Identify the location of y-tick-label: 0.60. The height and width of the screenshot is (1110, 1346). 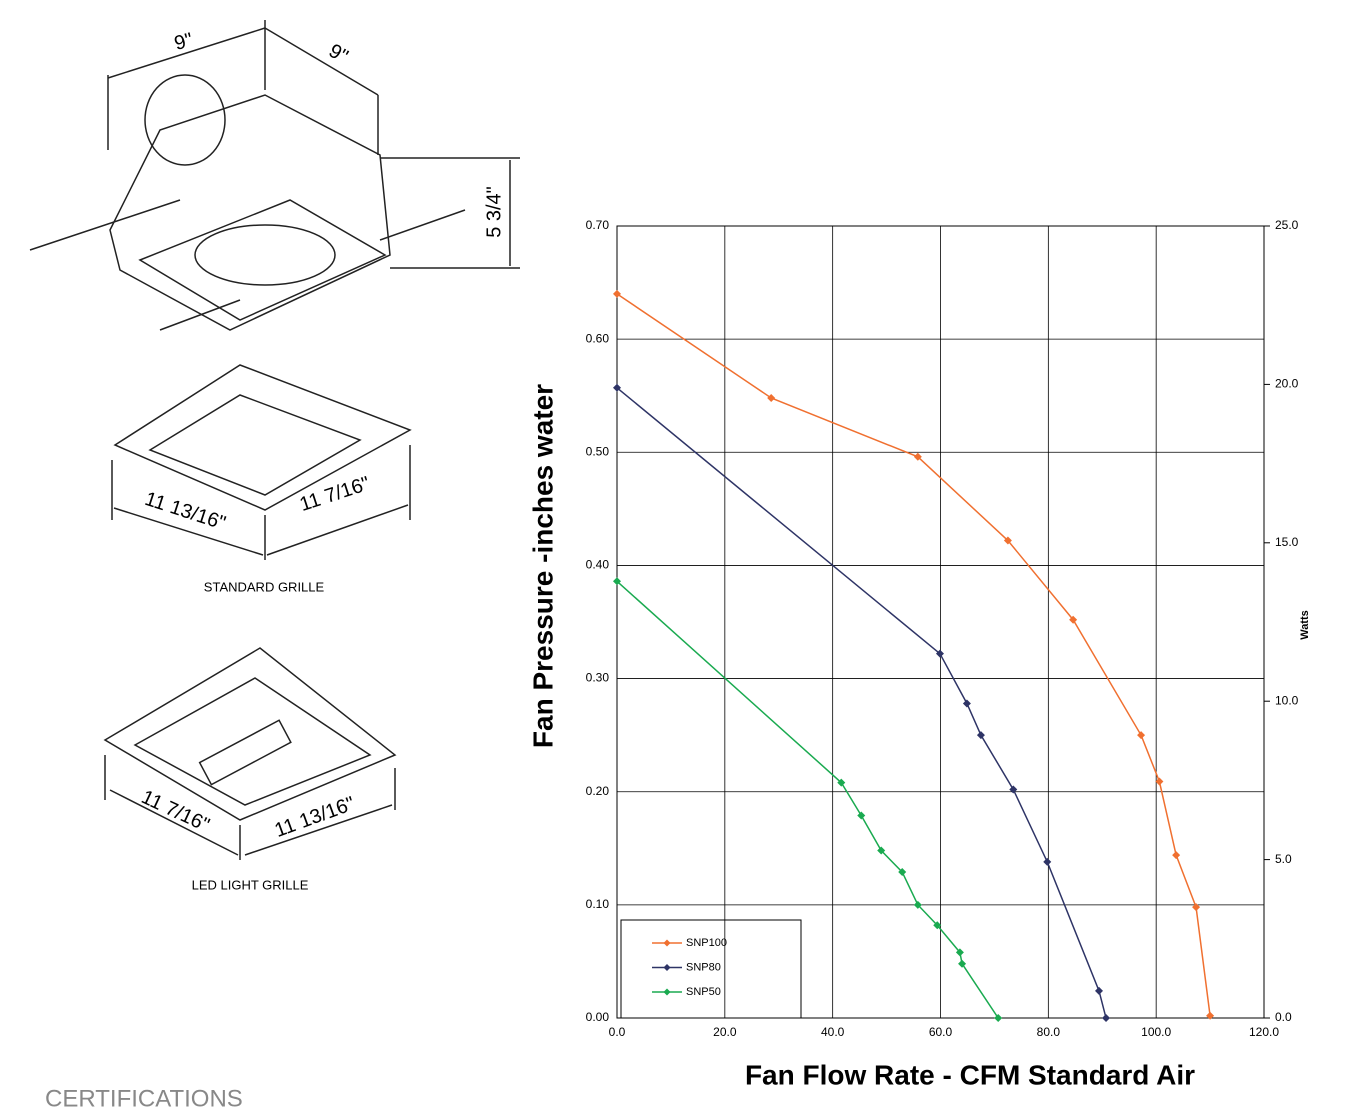
(598, 338).